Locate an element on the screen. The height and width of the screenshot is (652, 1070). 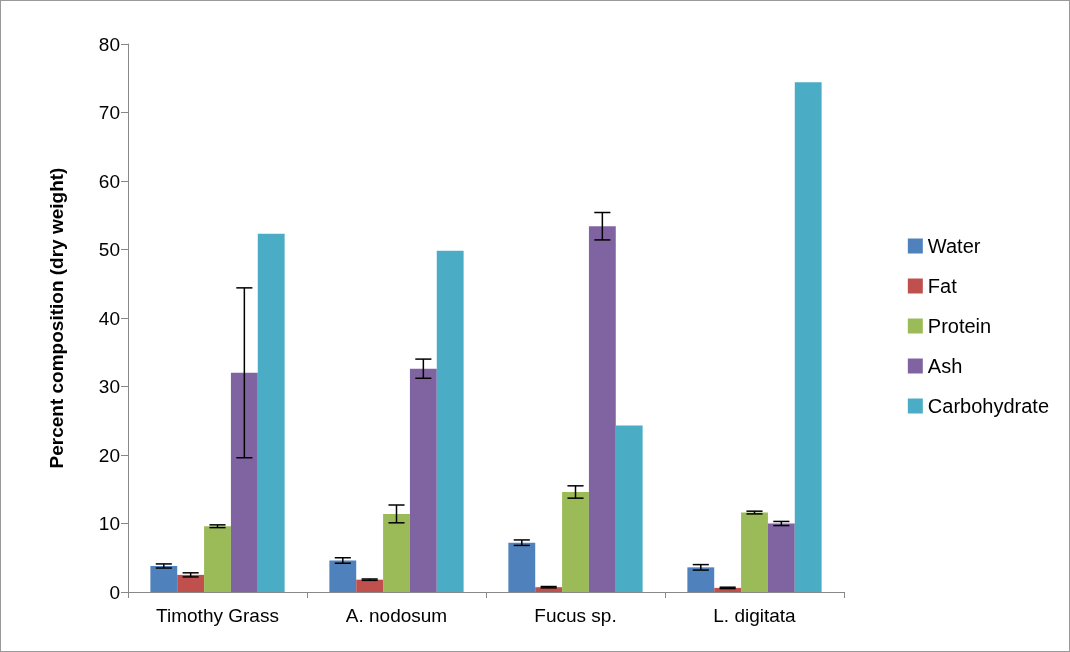
legend-label: Protein is located at coordinates (959, 326).